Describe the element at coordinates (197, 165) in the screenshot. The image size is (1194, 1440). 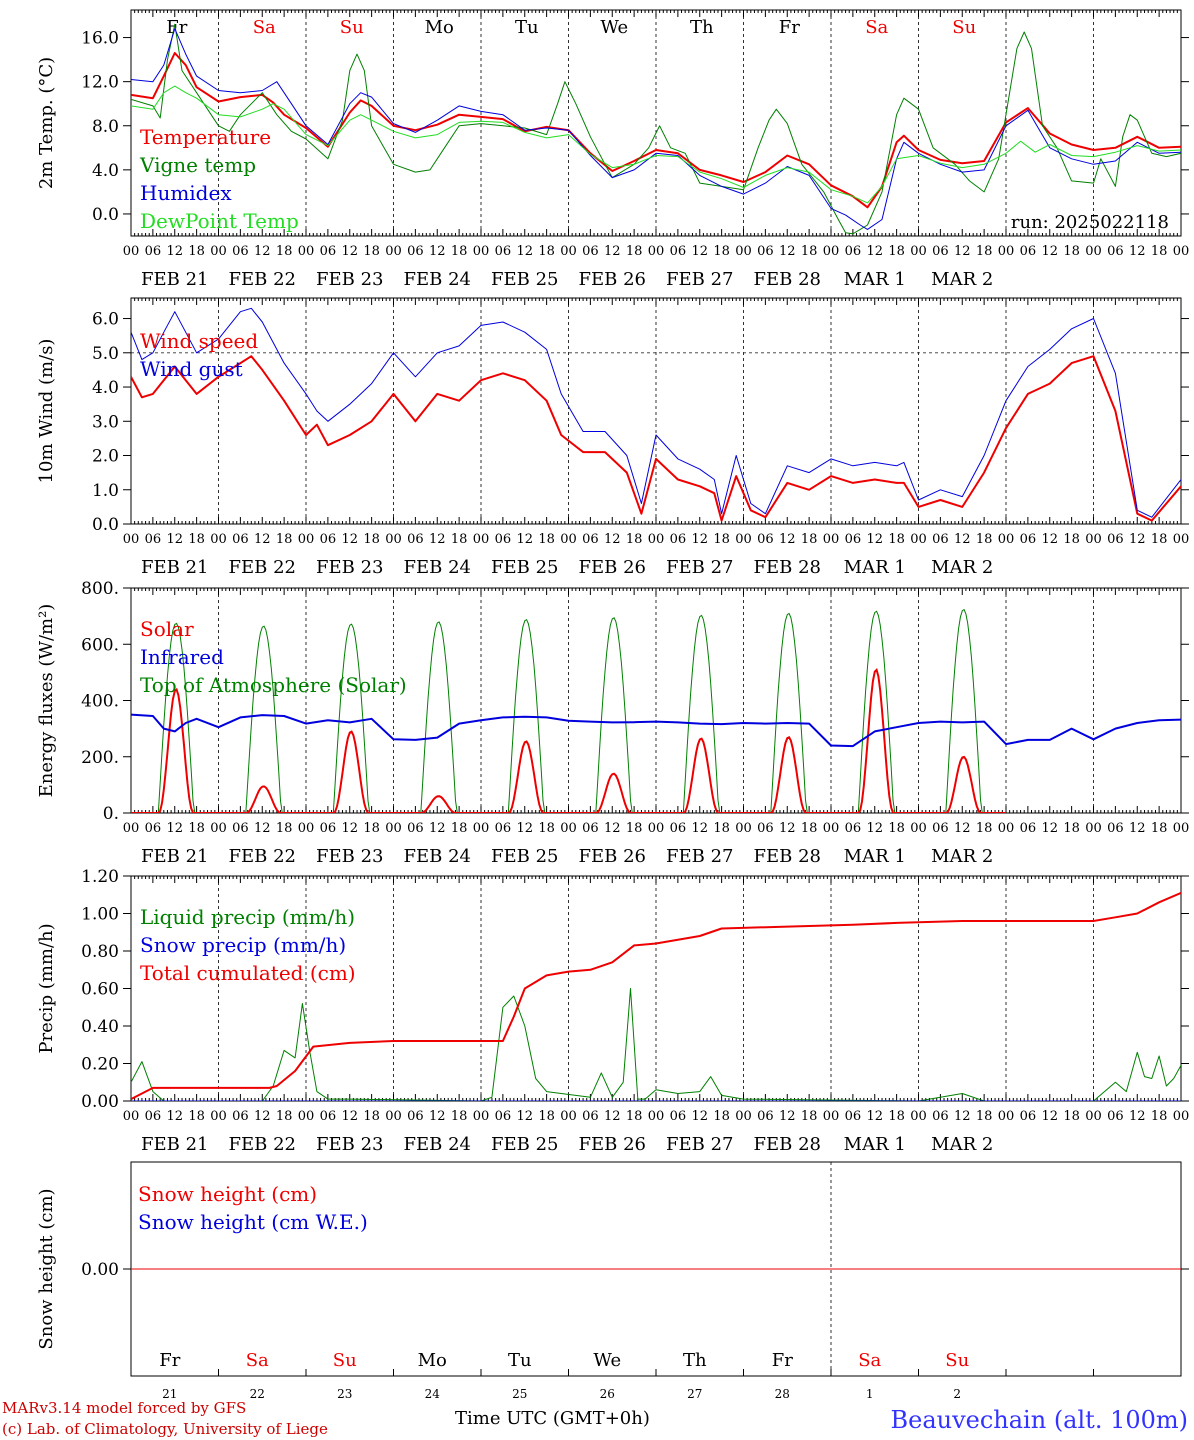
I see `legend-entry: Vigne temp` at that location.